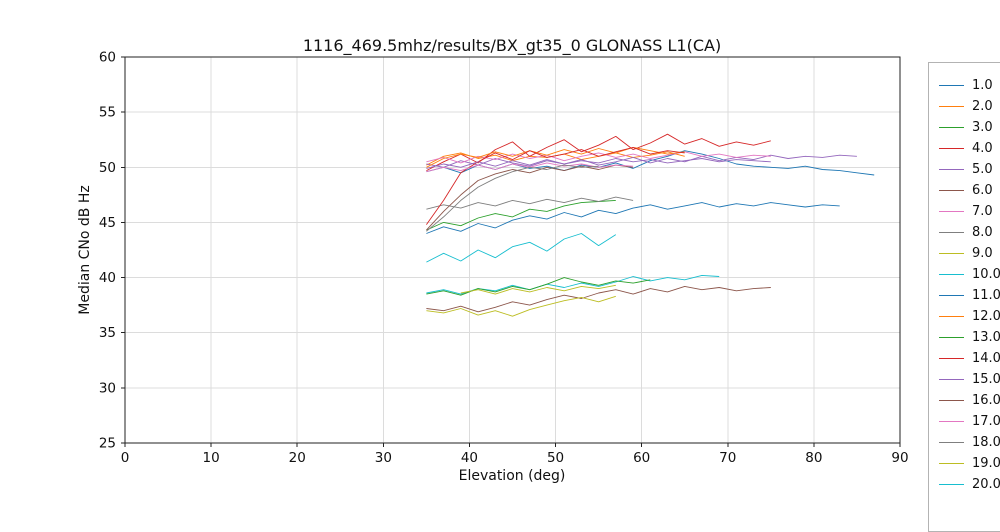  I want to click on legend-item-8.0: 8.0, so click(969, 232).